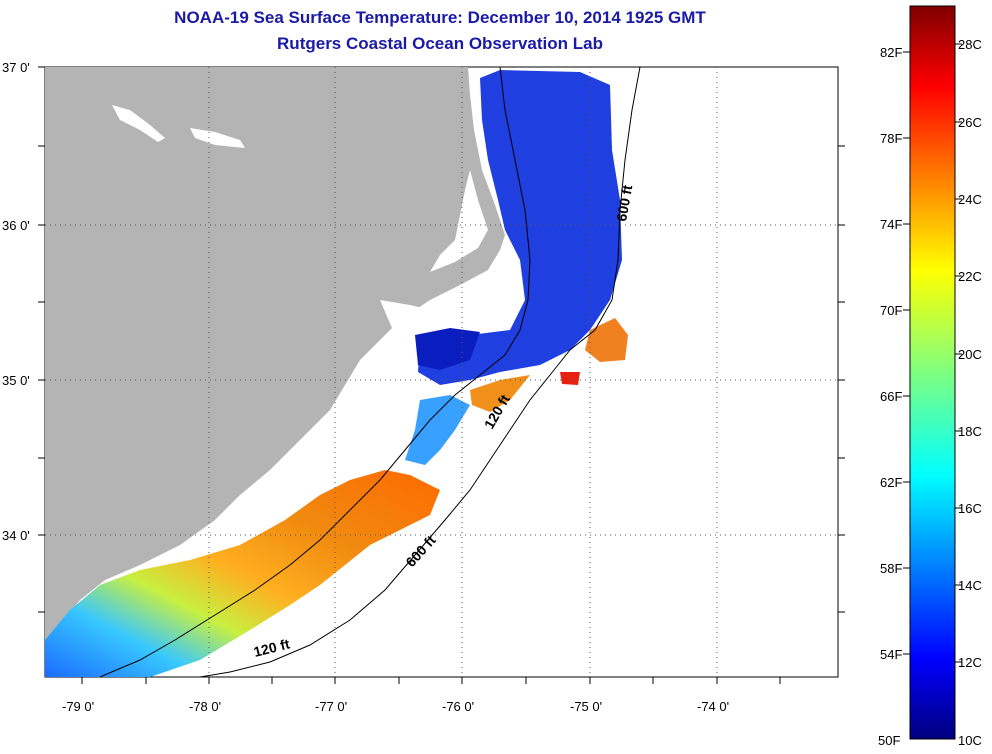 The image size is (992, 754). What do you see at coordinates (970, 585) in the screenshot?
I see `colorbar-c-label: 14C` at bounding box center [970, 585].